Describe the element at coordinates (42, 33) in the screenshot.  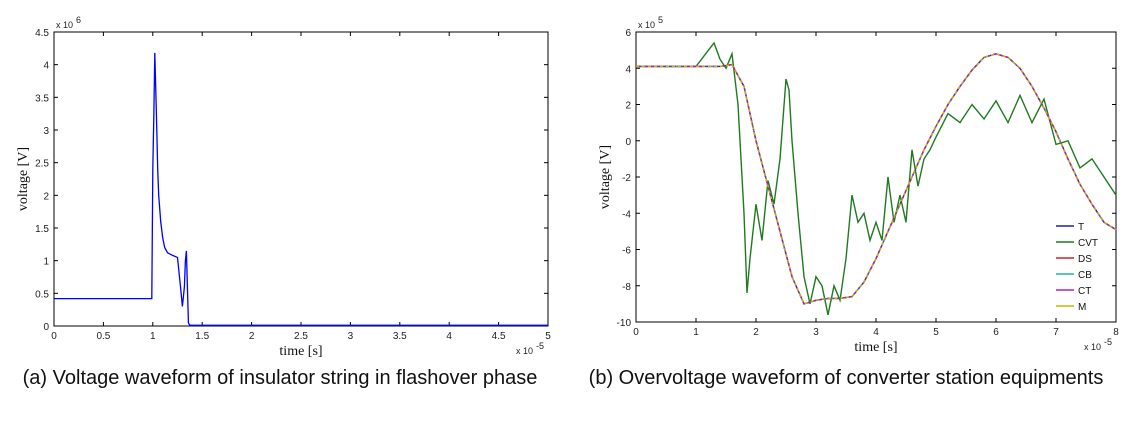
I see `y-tick-label: 4.5` at that location.